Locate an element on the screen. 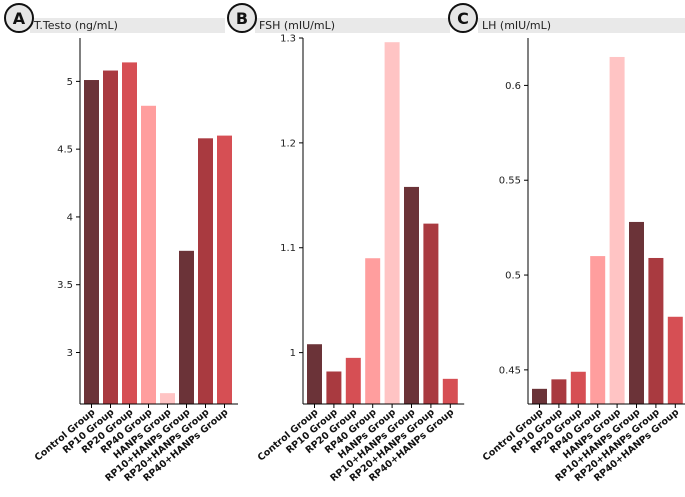 The image size is (685, 497). y-tick-label: 0.45 is located at coordinates (510, 370).